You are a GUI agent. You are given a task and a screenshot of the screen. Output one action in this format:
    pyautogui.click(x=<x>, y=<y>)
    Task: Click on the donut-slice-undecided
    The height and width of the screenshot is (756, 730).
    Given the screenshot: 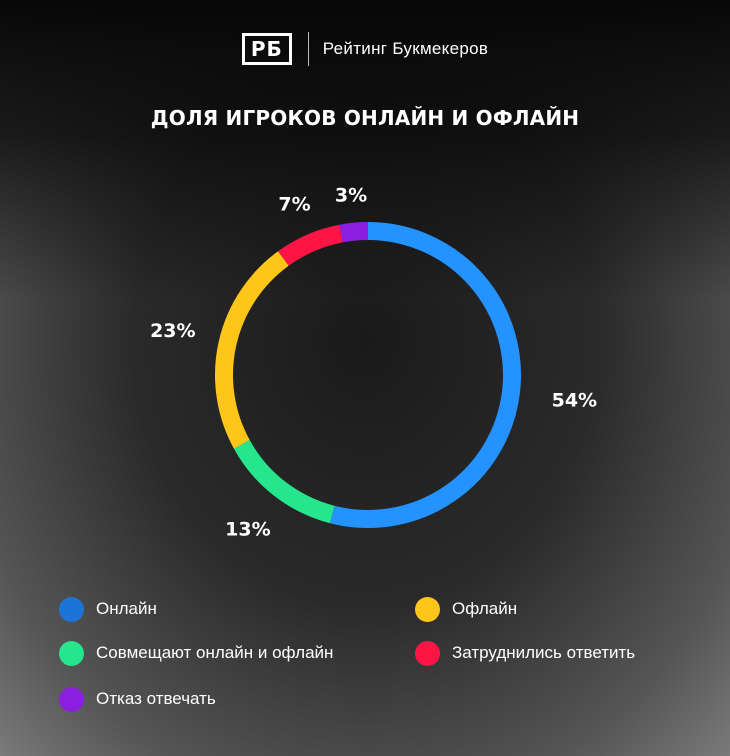 What is the action you would take?
    pyautogui.click(x=310, y=245)
    